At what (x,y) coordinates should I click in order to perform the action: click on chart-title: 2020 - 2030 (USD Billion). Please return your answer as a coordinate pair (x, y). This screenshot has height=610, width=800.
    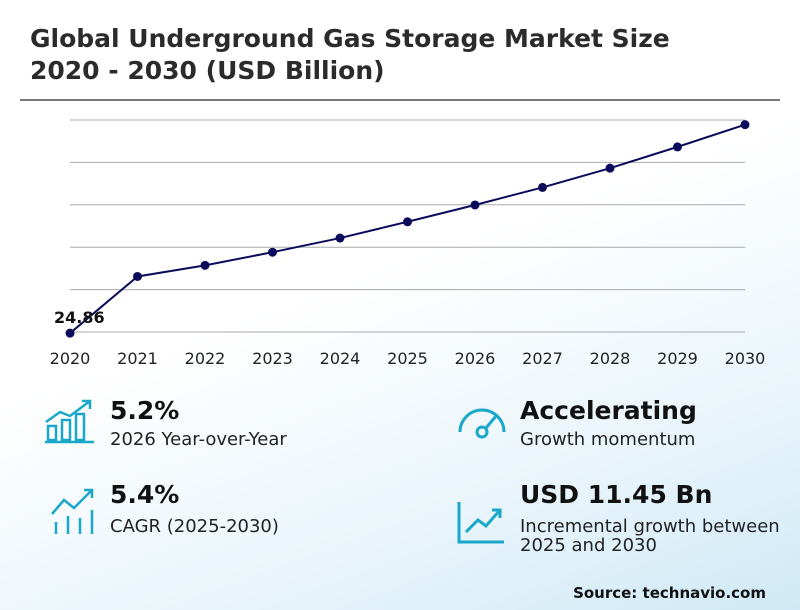
    Looking at the image, I should click on (207, 70).